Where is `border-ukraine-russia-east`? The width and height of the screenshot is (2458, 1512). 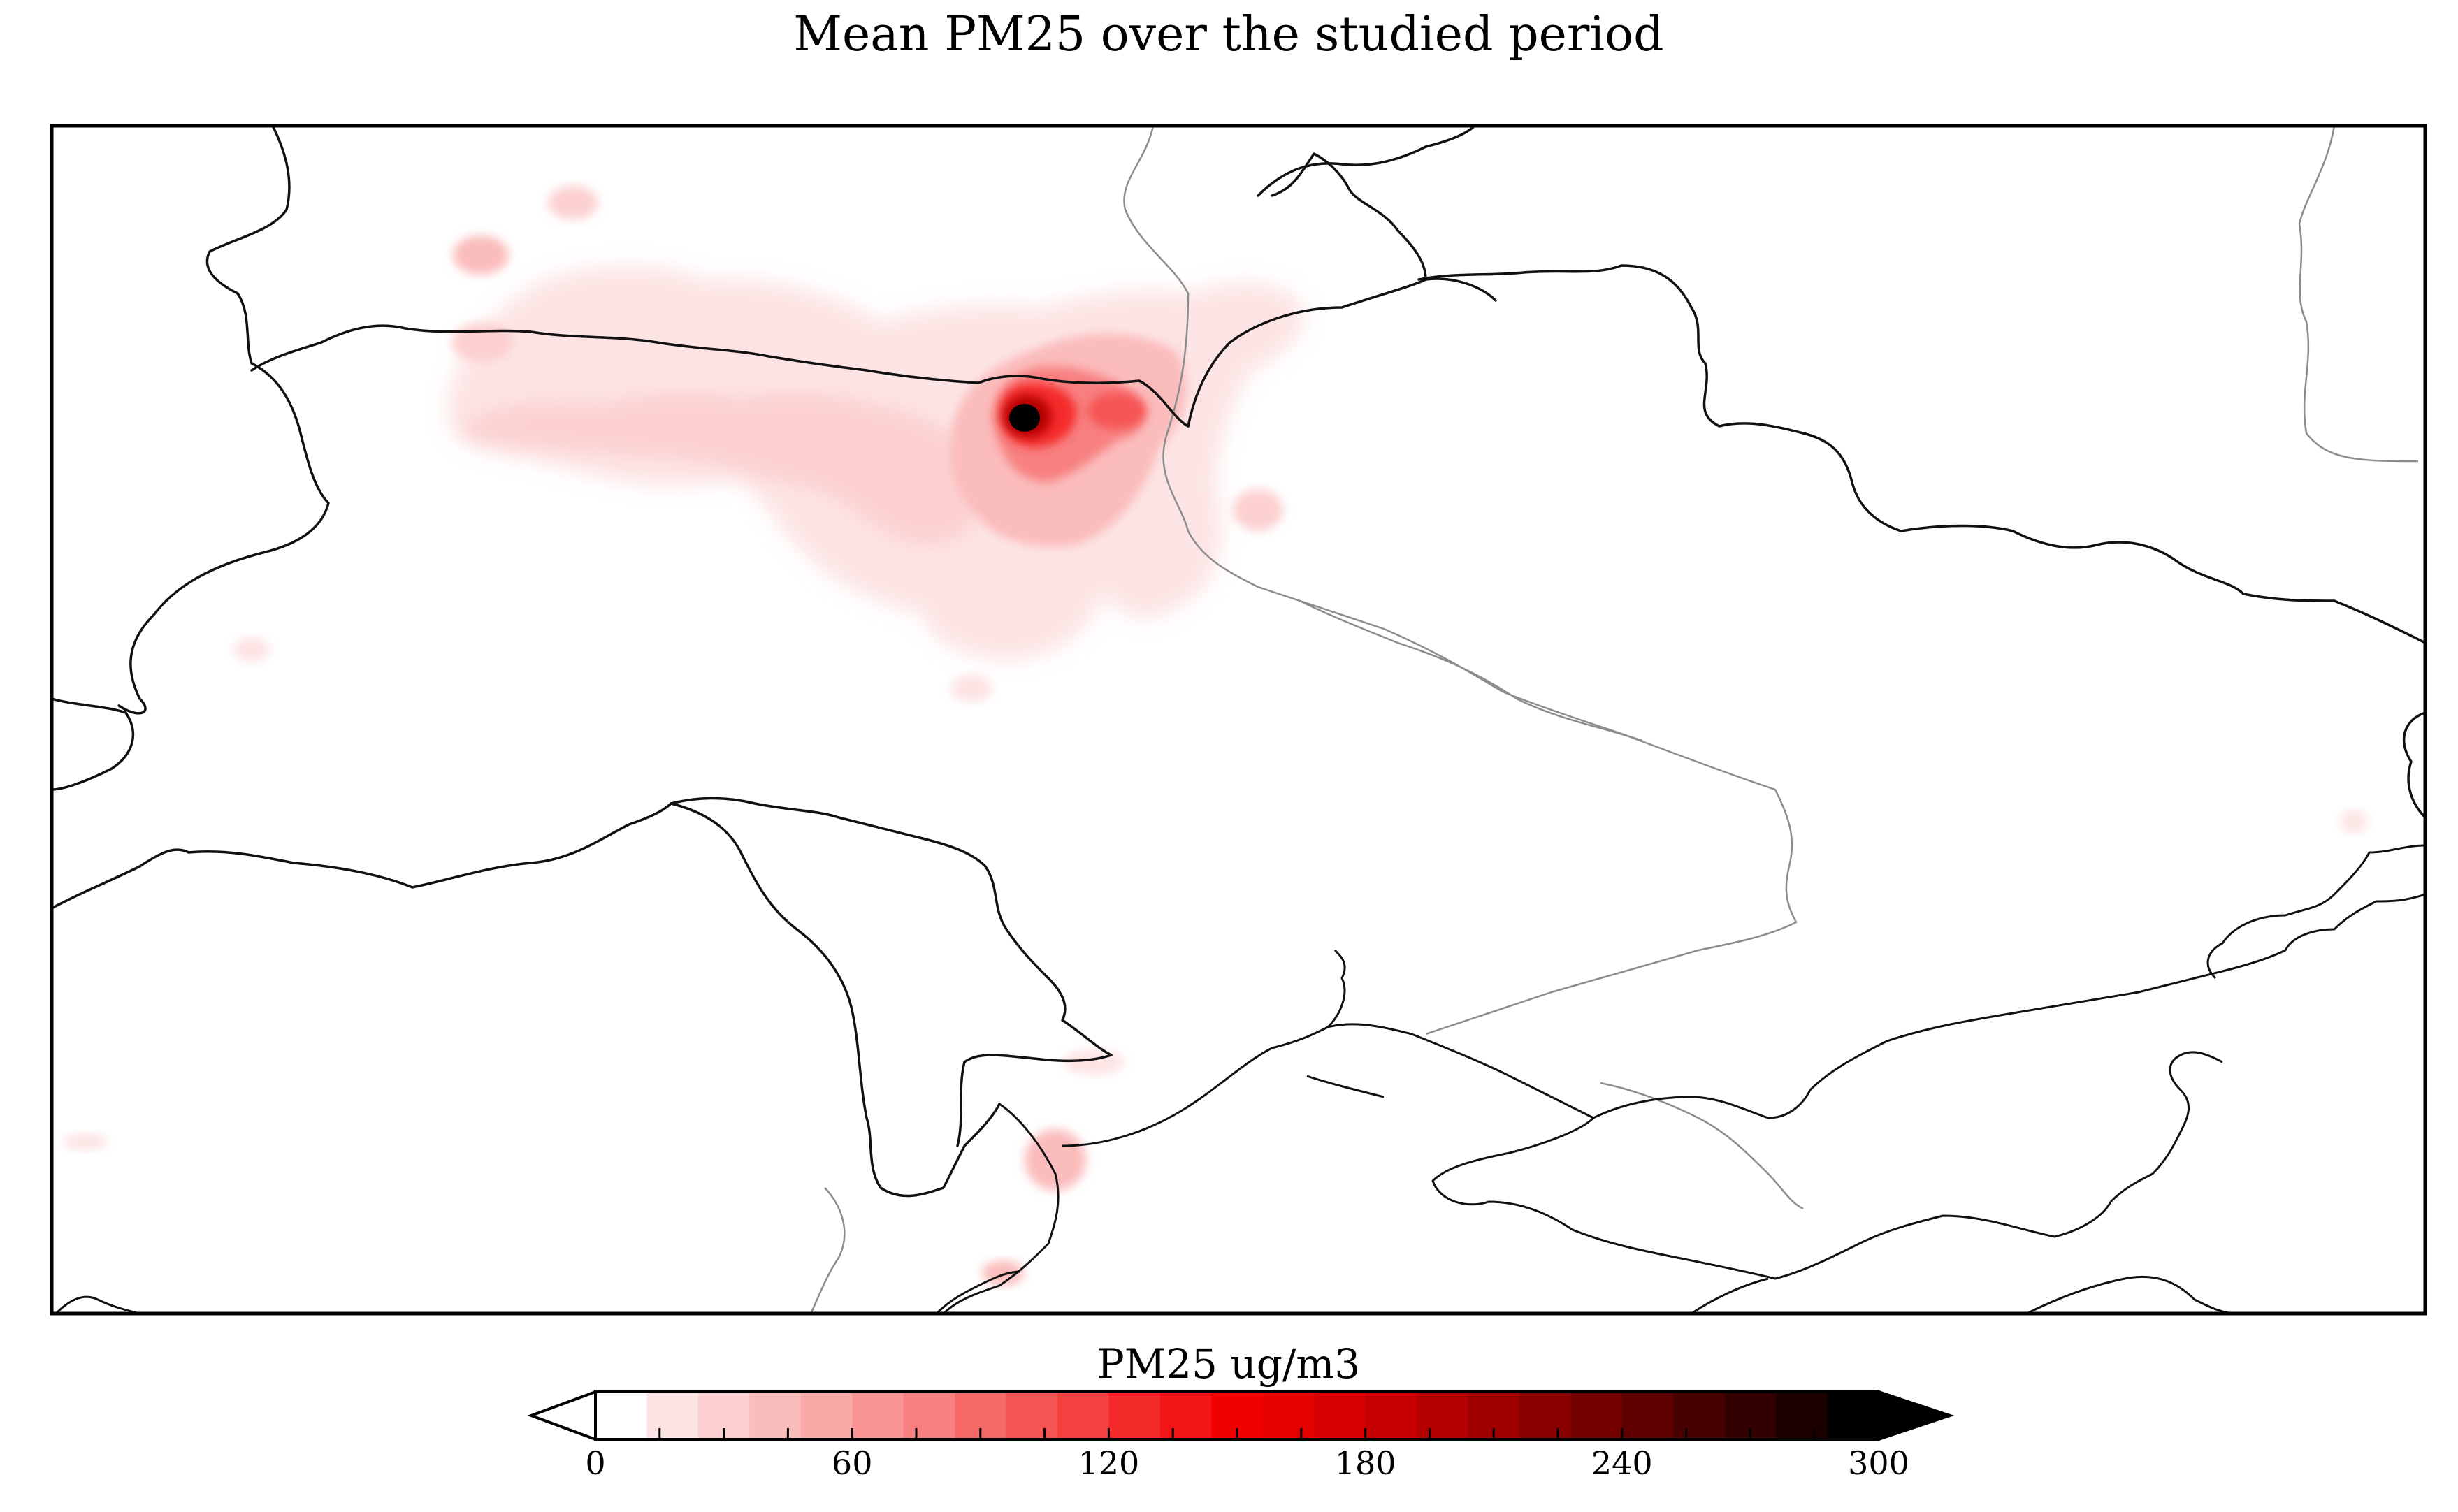 border-ukraine-russia-east is located at coordinates (1921, 454).